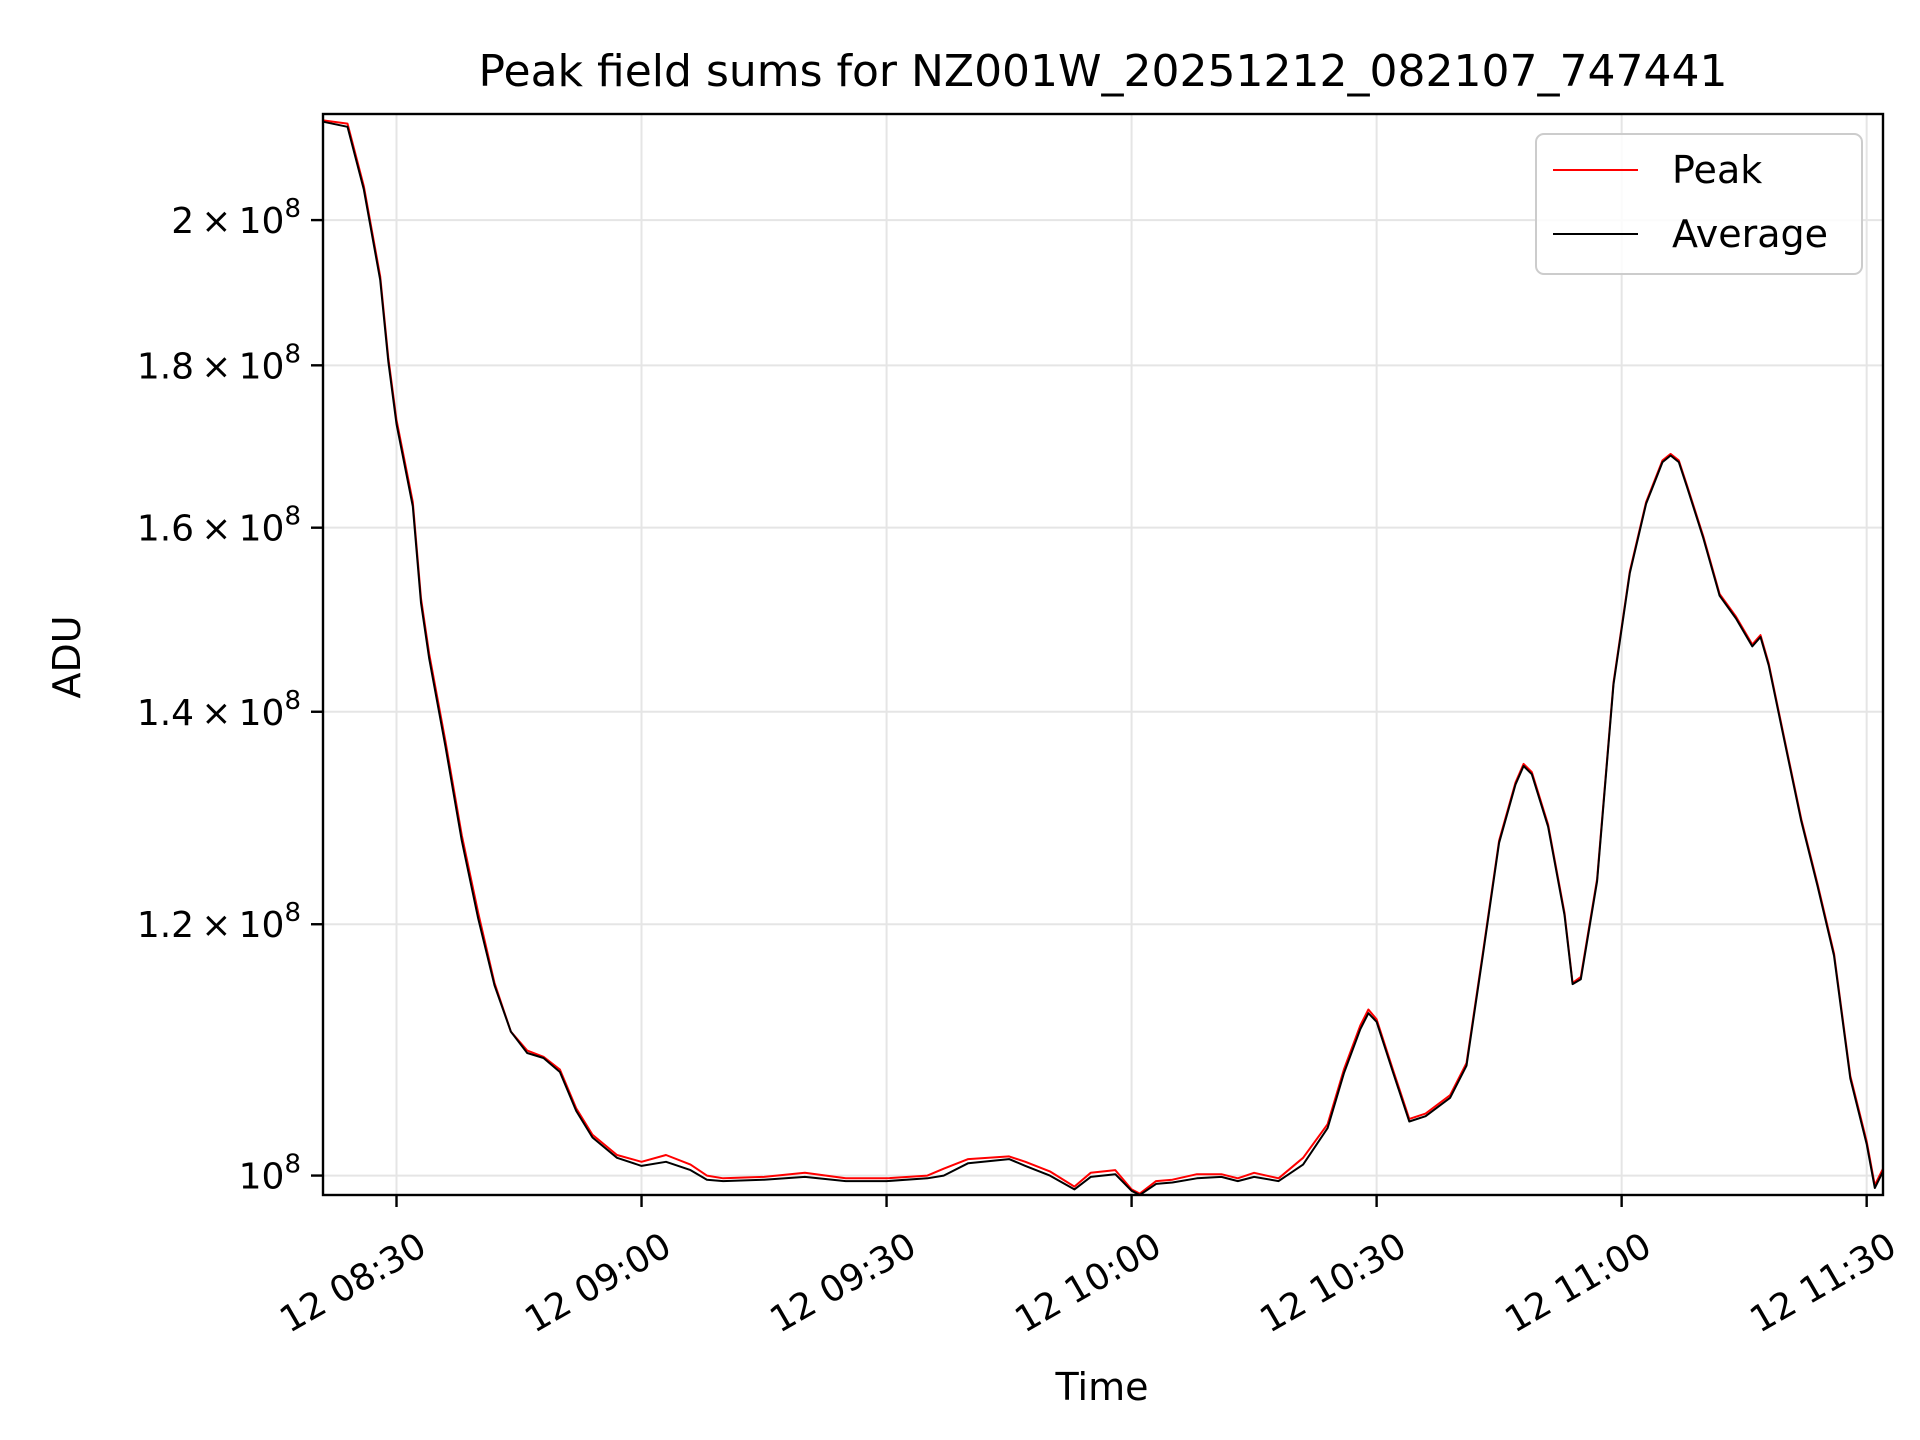  I want to click on x-tick-label: 12 11:00, so click(1578, 1283).